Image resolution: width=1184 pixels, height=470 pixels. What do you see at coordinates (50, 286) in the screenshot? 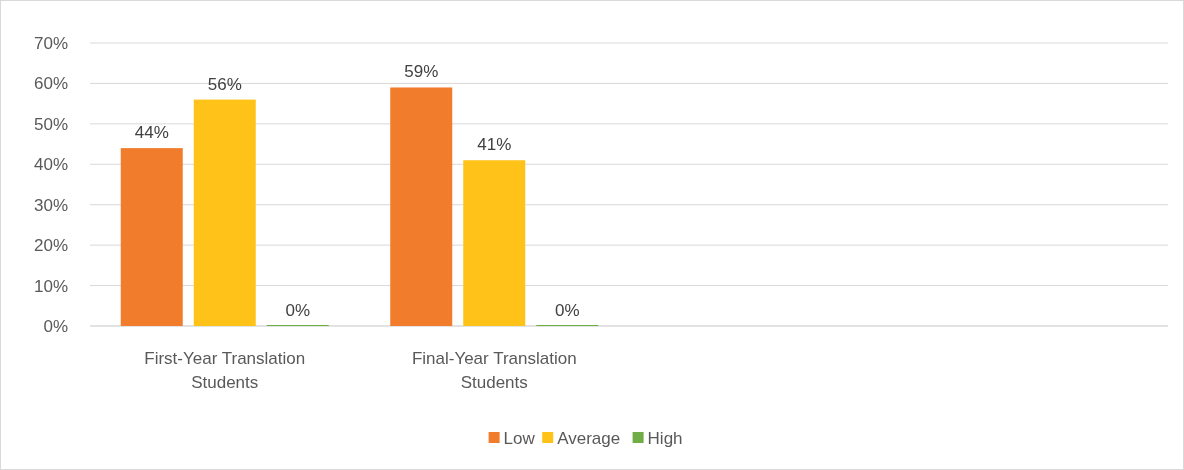
I see `y-tick-label: 10%` at bounding box center [50, 286].